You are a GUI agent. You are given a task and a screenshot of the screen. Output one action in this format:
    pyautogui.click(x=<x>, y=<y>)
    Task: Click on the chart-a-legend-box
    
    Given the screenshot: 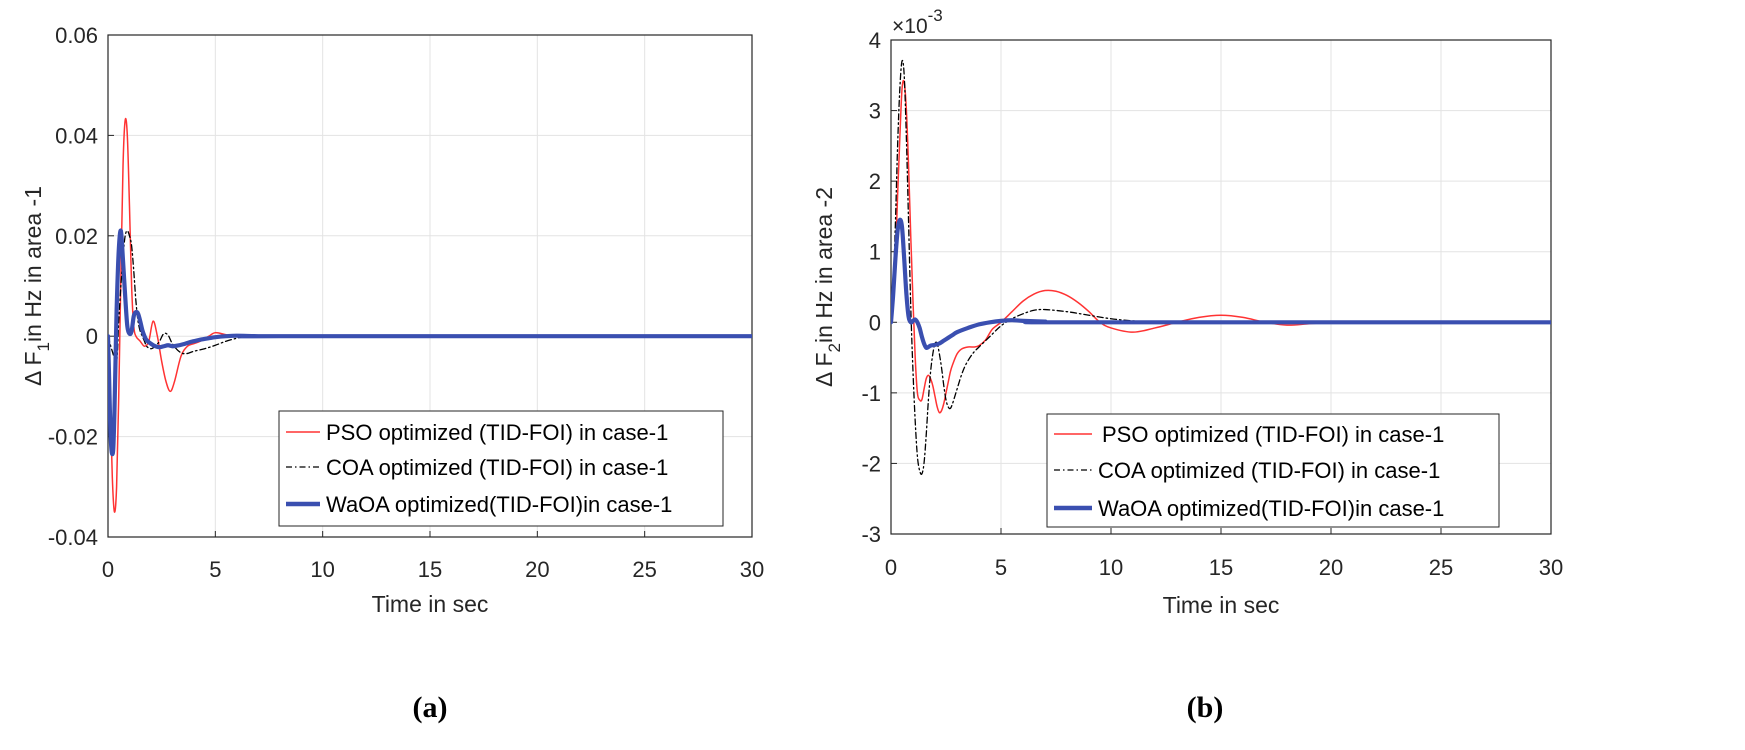 What is the action you would take?
    pyautogui.click(x=501, y=468)
    